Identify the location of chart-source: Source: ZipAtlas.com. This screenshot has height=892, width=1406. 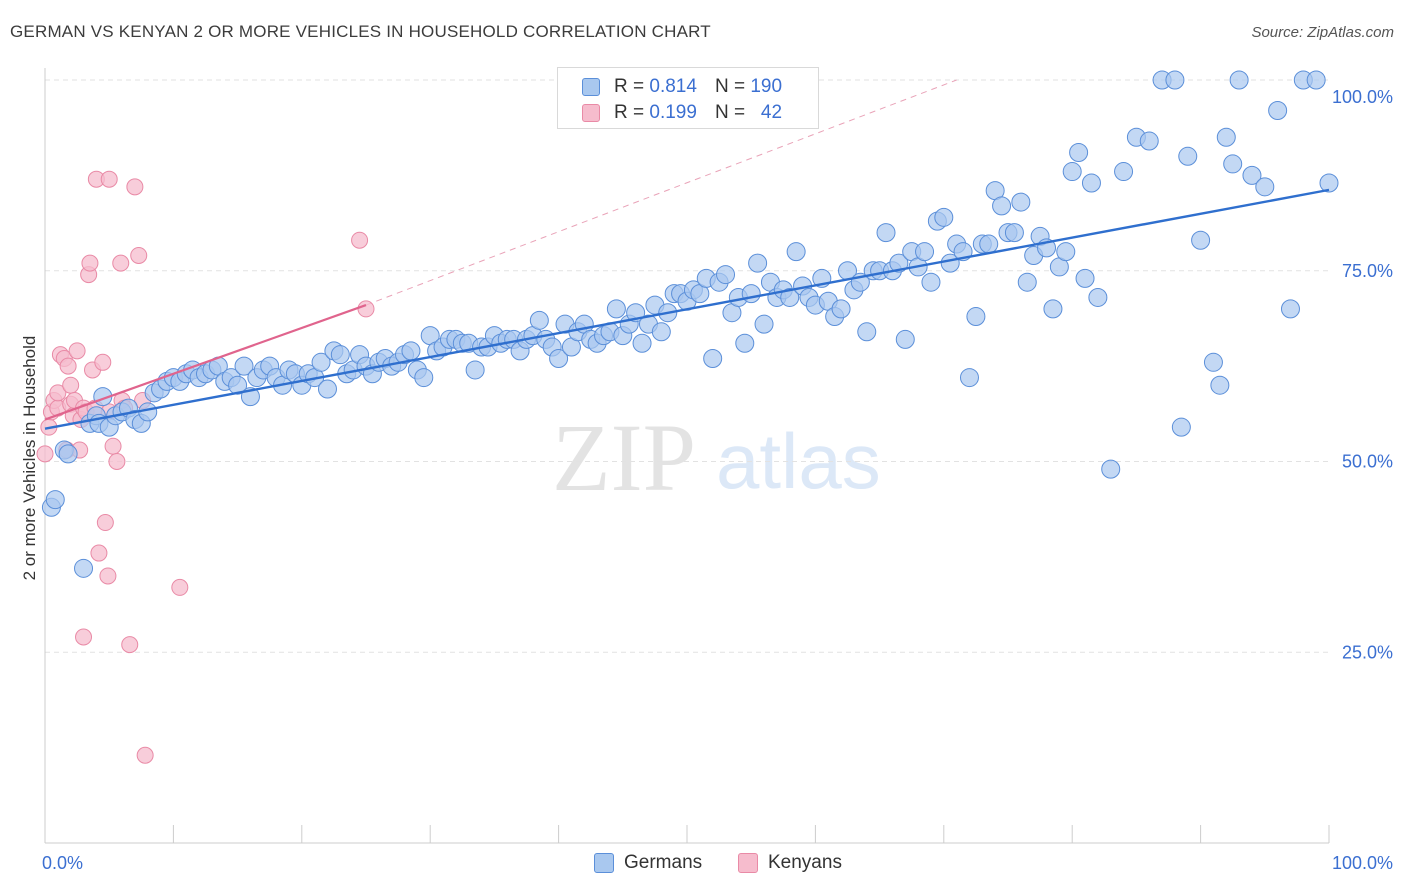
(1322, 32).